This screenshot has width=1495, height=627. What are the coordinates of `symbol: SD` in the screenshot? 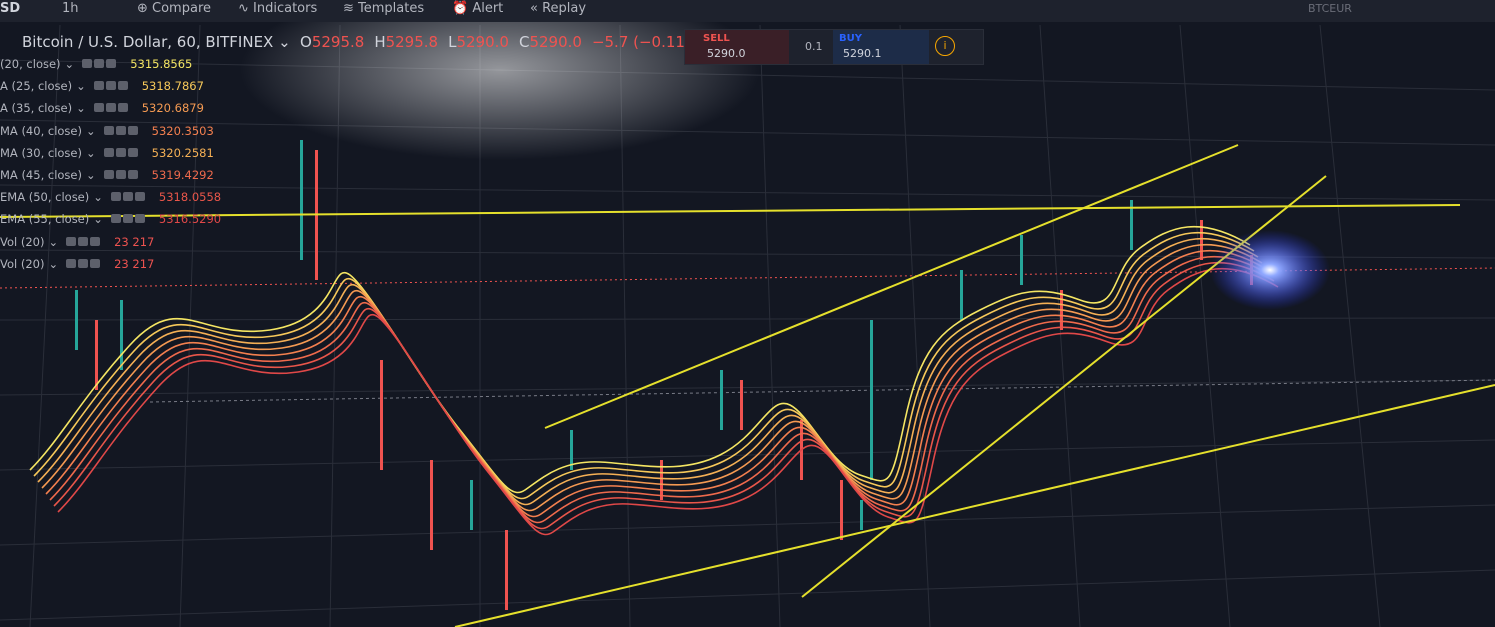 It's located at (10, 8).